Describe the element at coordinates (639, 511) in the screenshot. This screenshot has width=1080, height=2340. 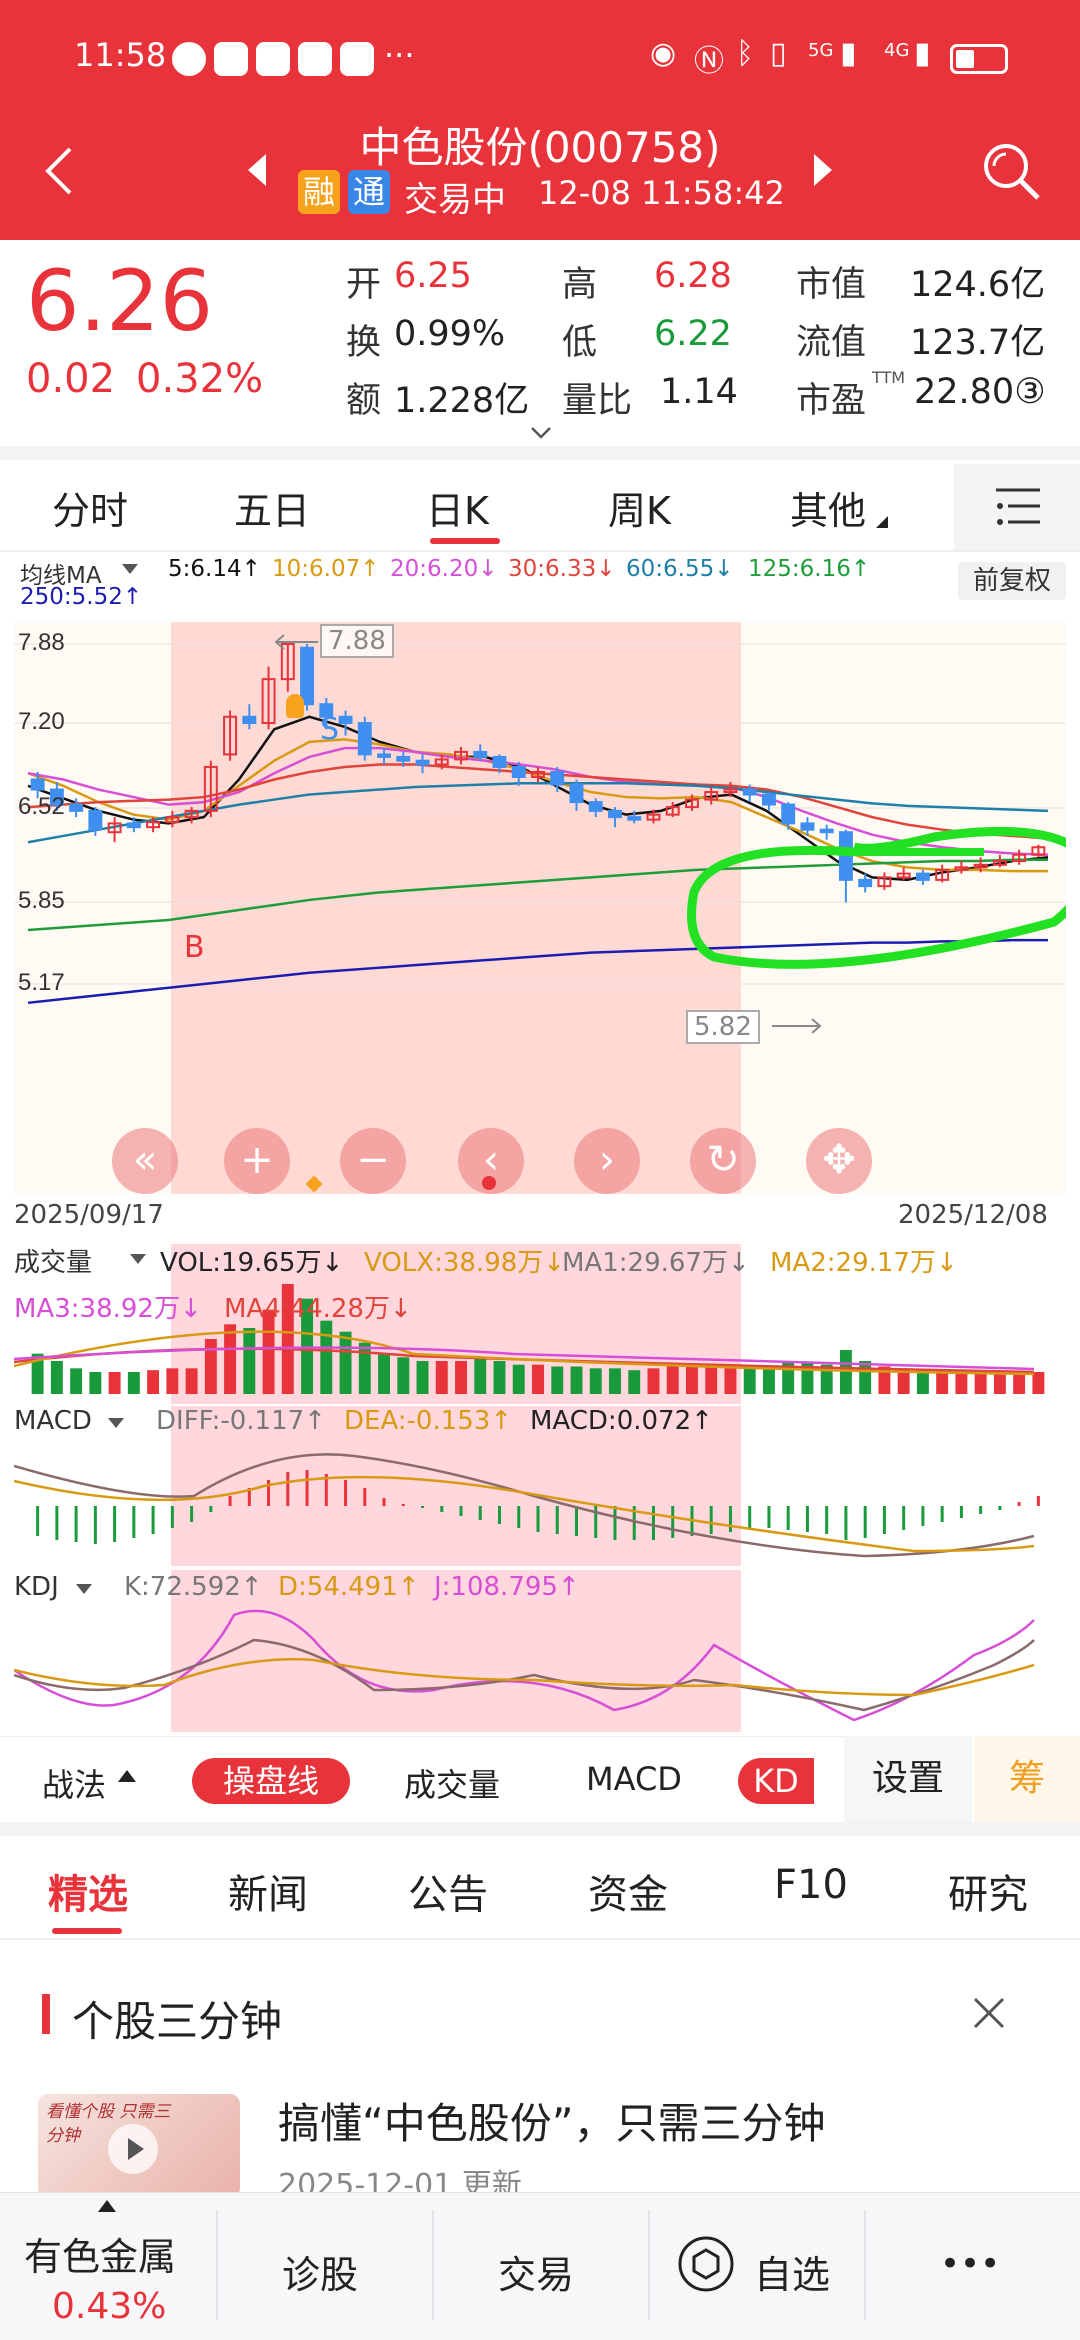
I see `tab-weekly-k: 周K` at that location.